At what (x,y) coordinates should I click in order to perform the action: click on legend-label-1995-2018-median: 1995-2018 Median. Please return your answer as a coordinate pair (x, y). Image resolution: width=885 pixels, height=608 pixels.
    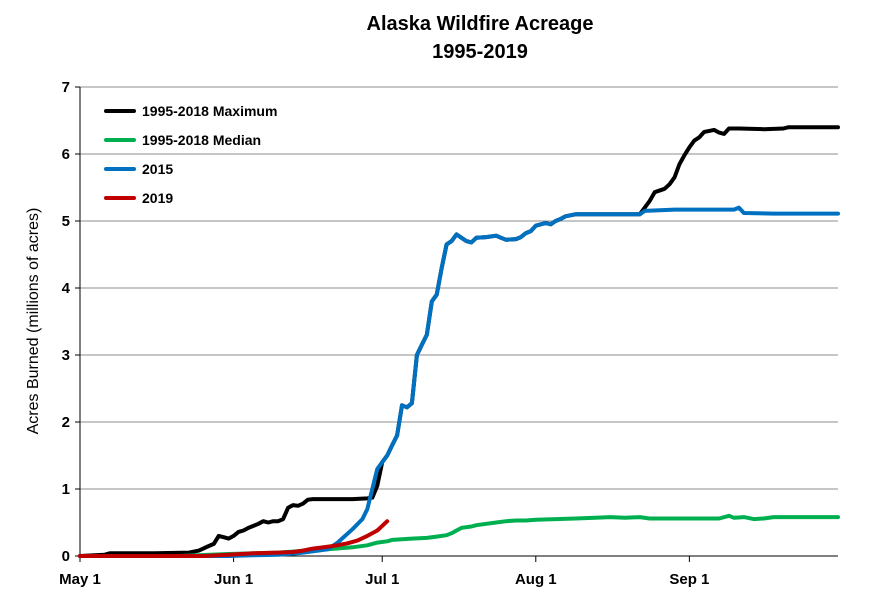
    Looking at the image, I should click on (201, 140).